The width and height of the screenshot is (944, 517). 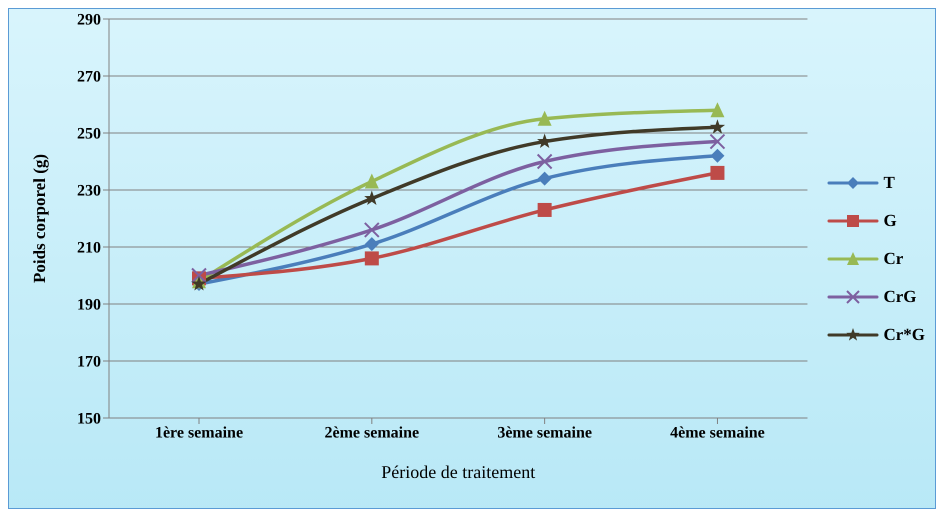 What do you see at coordinates (89, 305) in the screenshot?
I see `y-tick-label: 190` at bounding box center [89, 305].